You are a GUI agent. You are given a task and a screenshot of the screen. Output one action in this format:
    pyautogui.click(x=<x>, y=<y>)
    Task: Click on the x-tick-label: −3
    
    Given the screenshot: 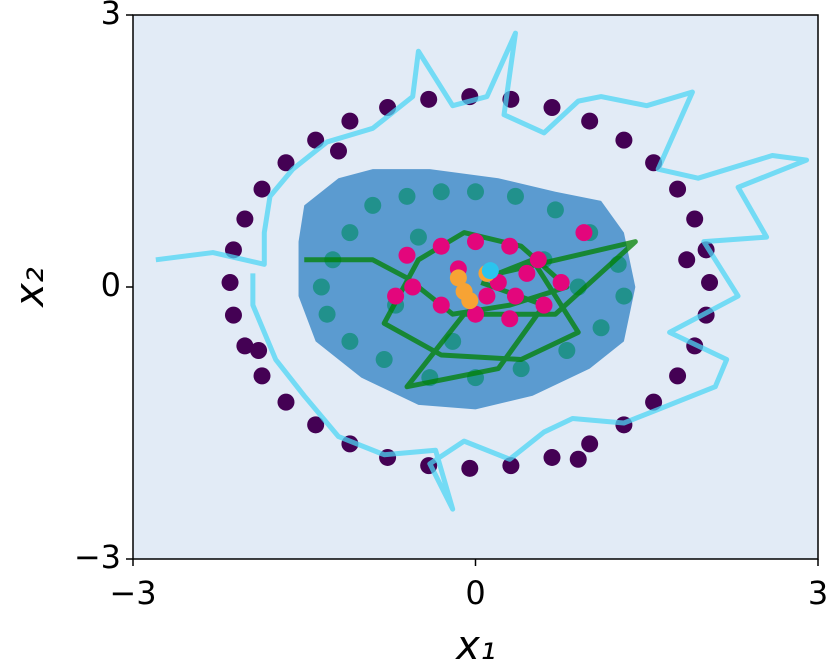 What is the action you would take?
    pyautogui.click(x=132, y=593)
    